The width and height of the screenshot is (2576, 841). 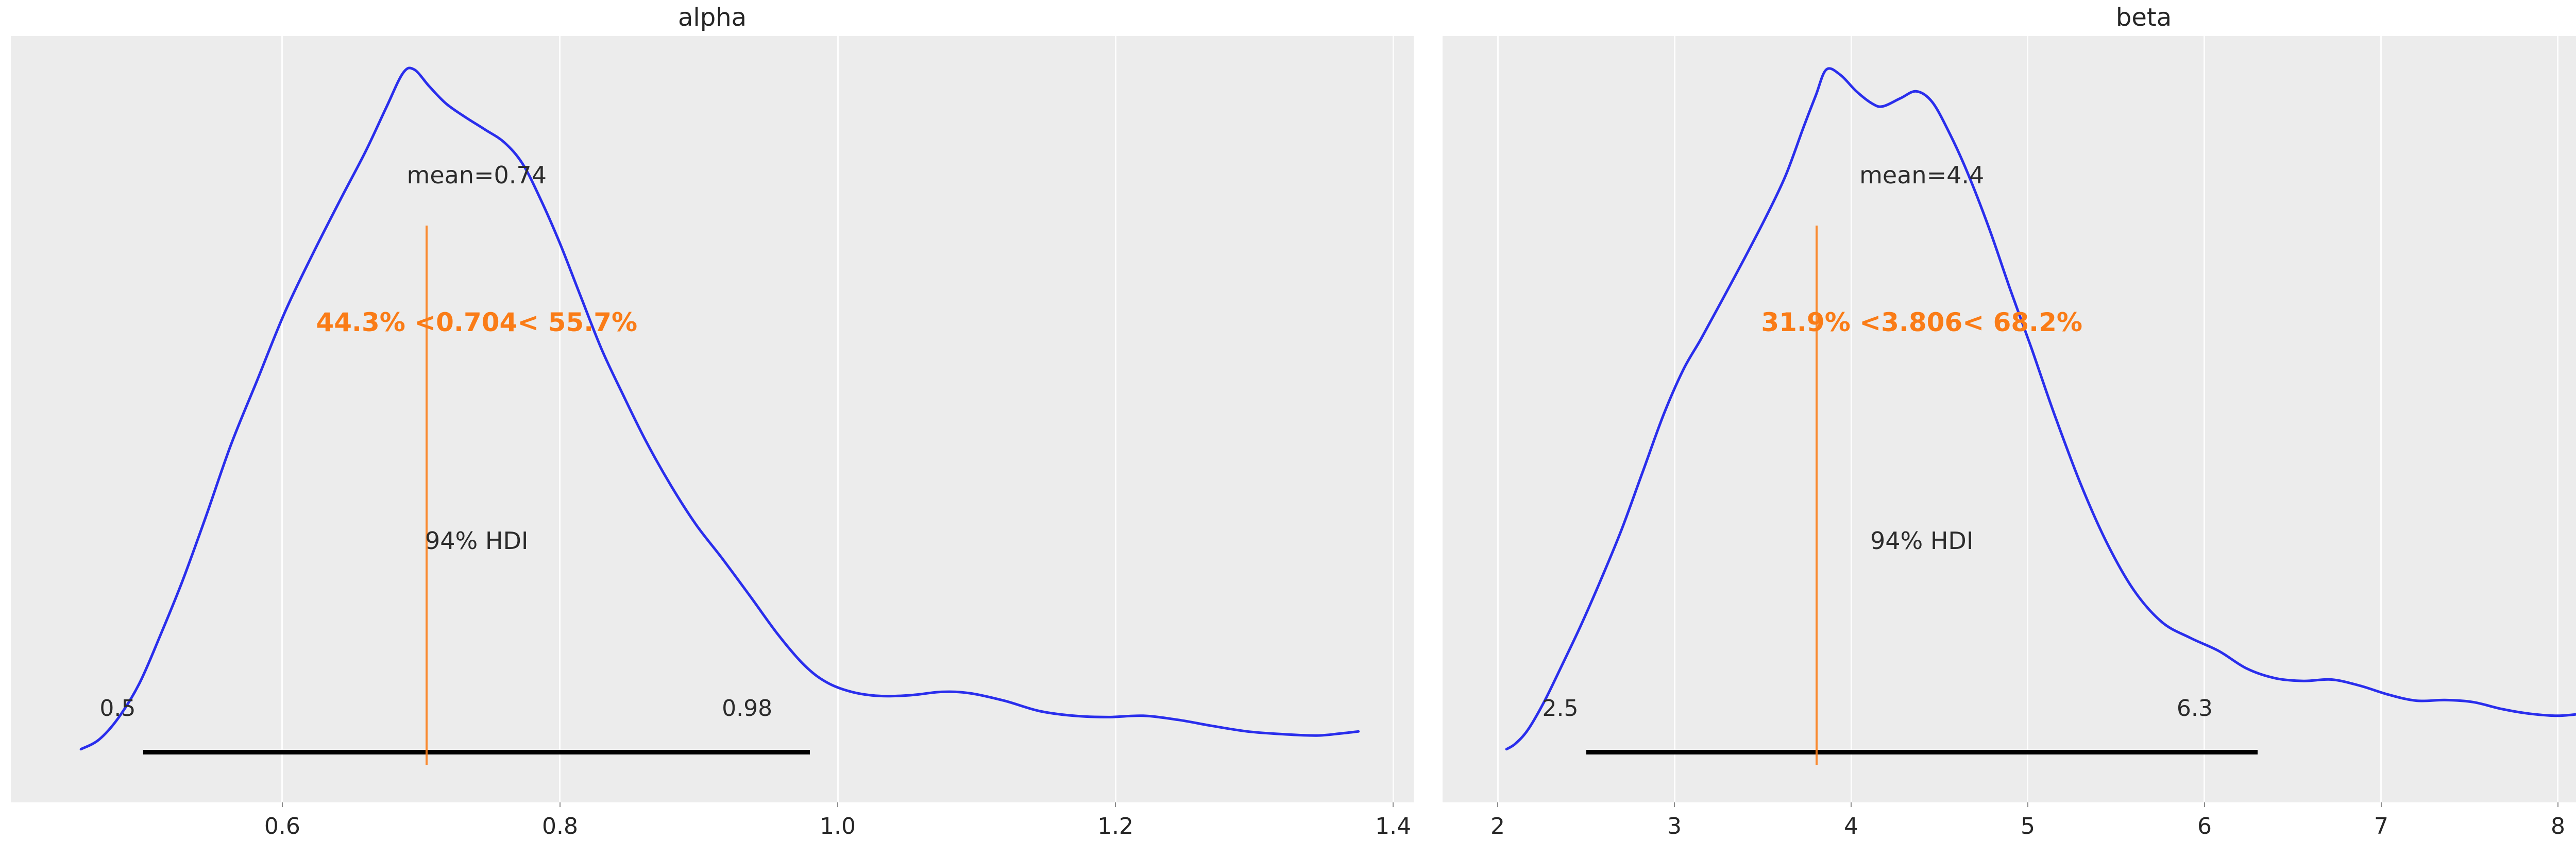 What do you see at coordinates (1498, 826) in the screenshot?
I see `x-tick-label: 2` at bounding box center [1498, 826].